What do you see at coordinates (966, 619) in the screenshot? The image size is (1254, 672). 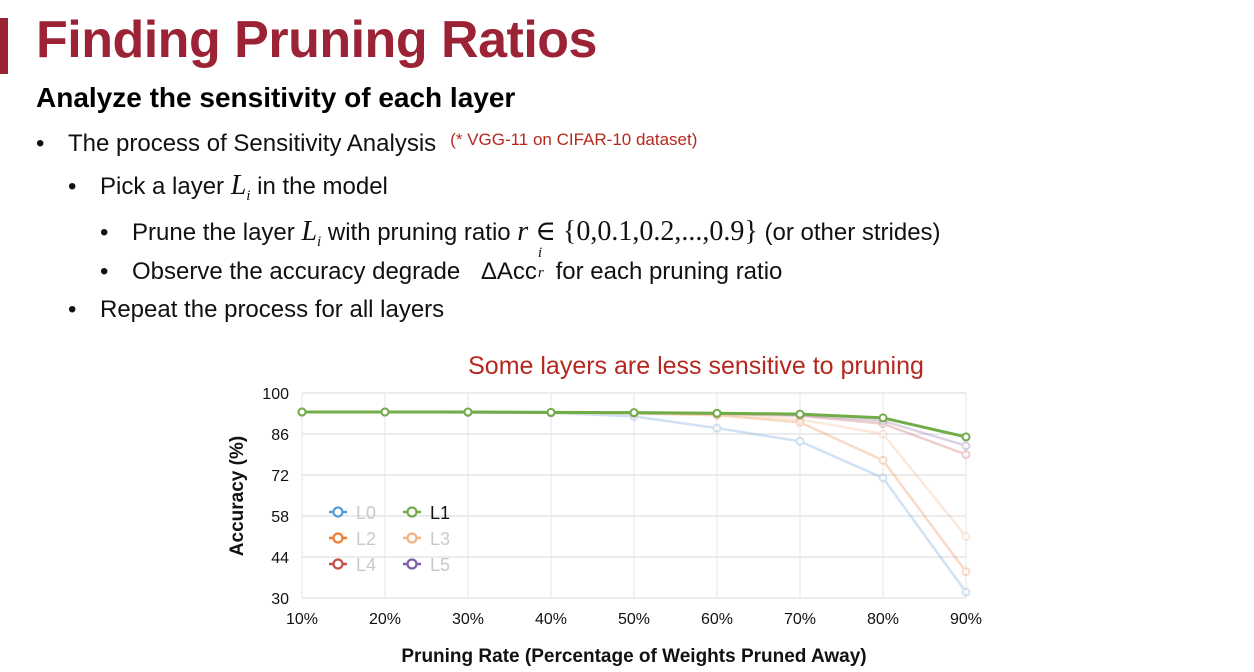 I see `x-tick-label: 90%` at bounding box center [966, 619].